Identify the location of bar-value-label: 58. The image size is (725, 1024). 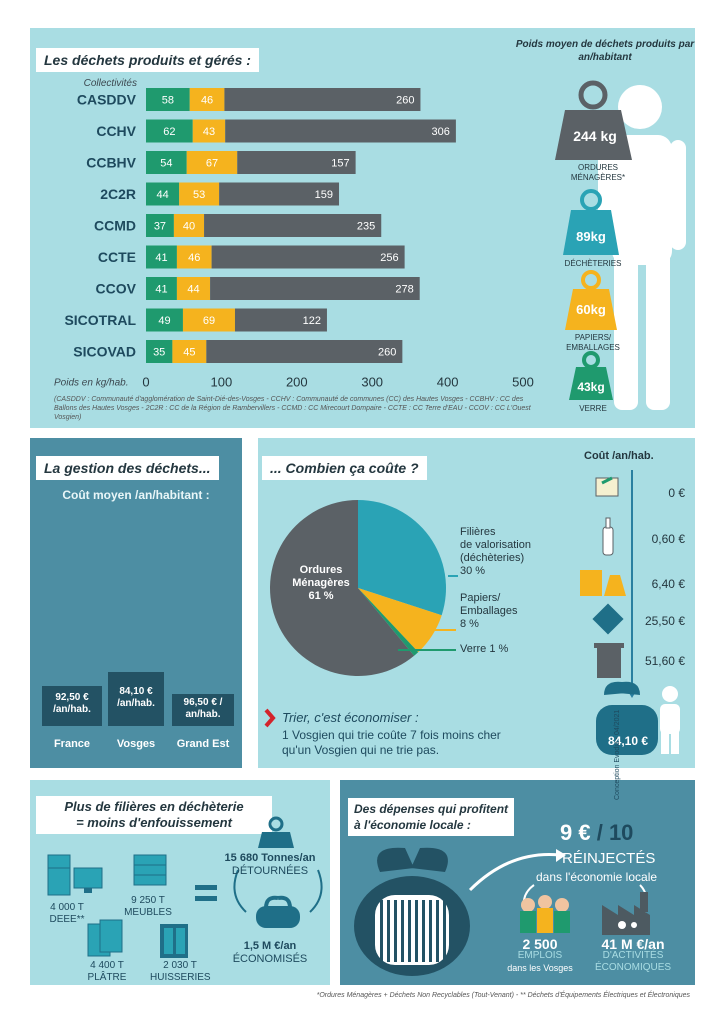
(168, 101).